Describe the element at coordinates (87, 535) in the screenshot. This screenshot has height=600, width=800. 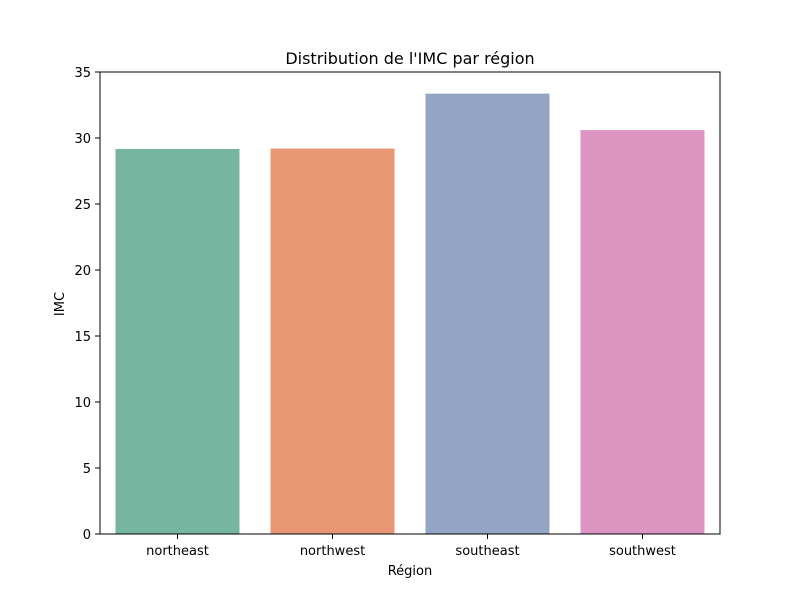
I see `y-tick-label: 0` at that location.